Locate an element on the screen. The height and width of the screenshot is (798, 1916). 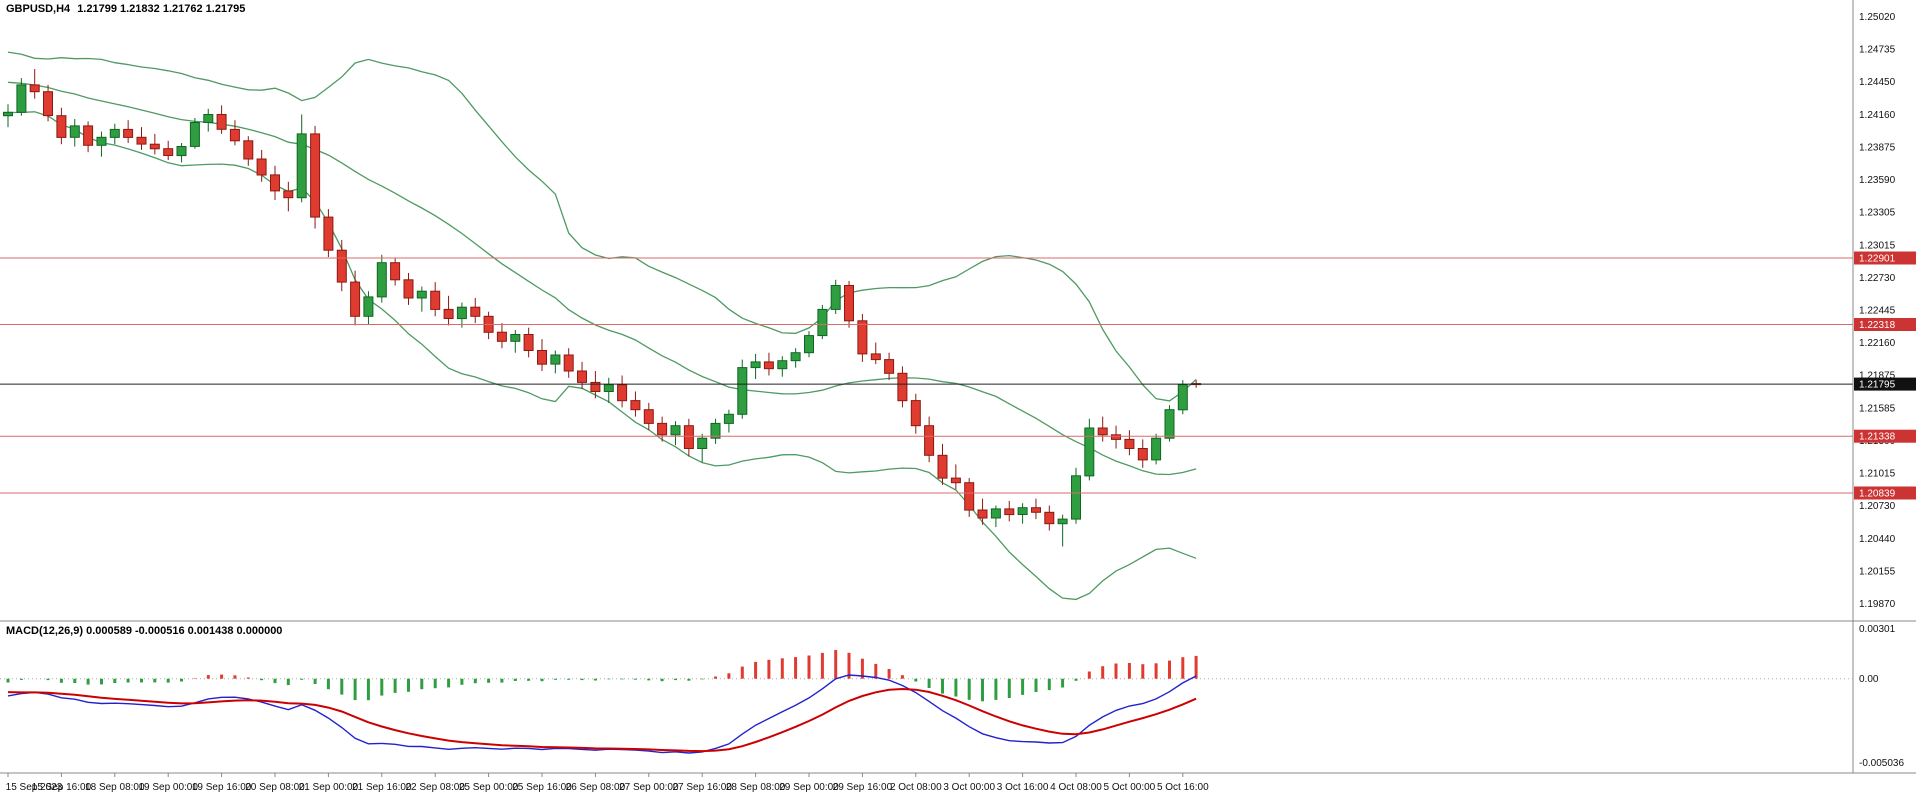
time-axis-label: 15 Sep 16:00 is located at coordinates (62, 787).